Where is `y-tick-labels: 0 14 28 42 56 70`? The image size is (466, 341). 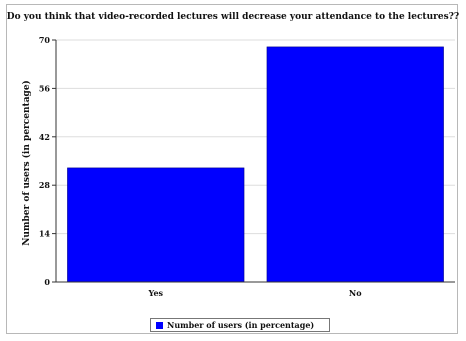 y-tick-labels: 0 14 28 42 56 70 is located at coordinates (45, 161).